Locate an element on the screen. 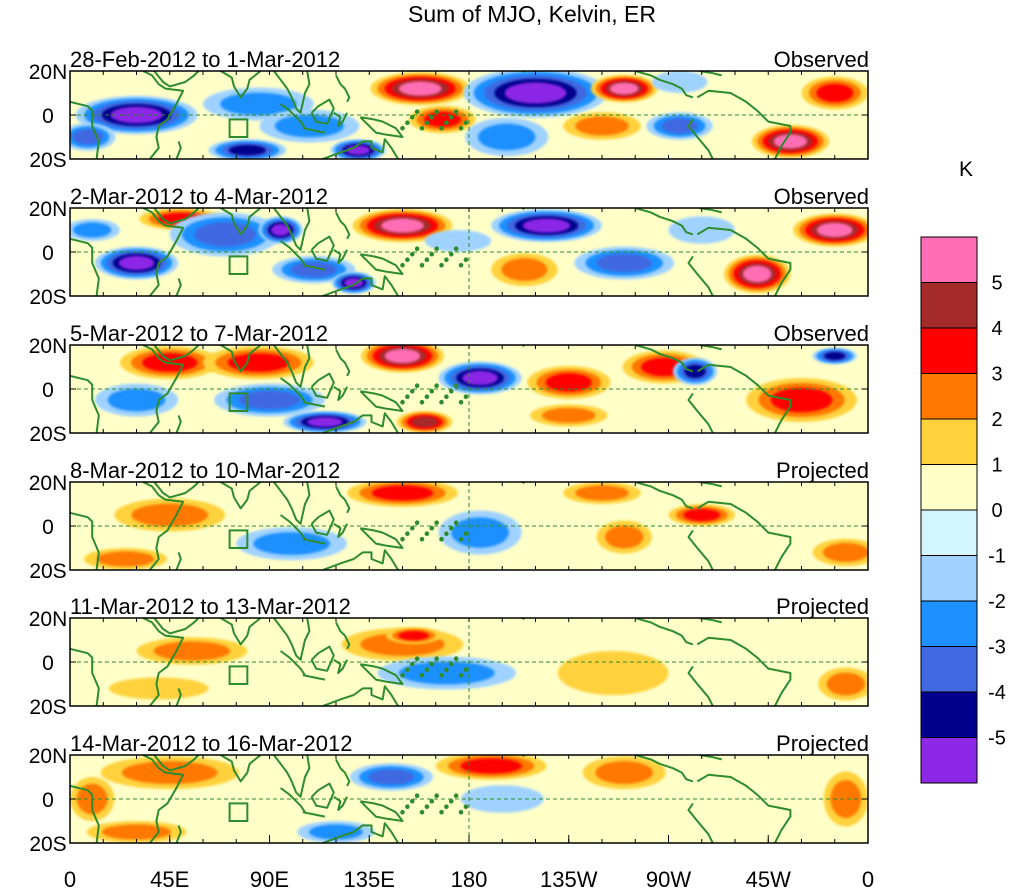 This screenshot has height=889, width=1015. panel-date-range: 5-Mar-2012 to 7-Mar-2012 is located at coordinates (199, 333).